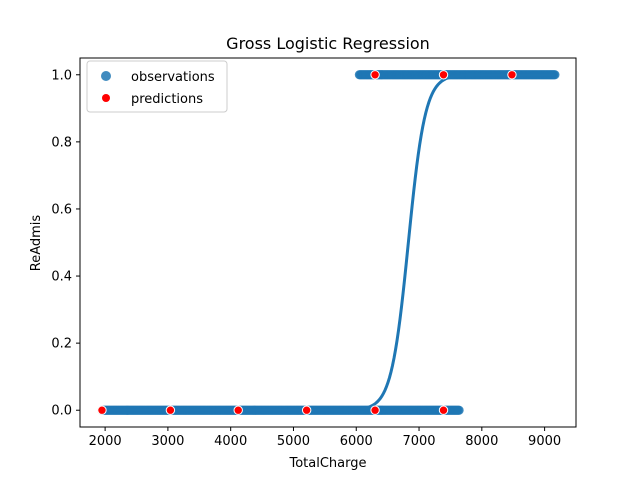  I want to click on legend-marker-predictions, so click(106, 98).